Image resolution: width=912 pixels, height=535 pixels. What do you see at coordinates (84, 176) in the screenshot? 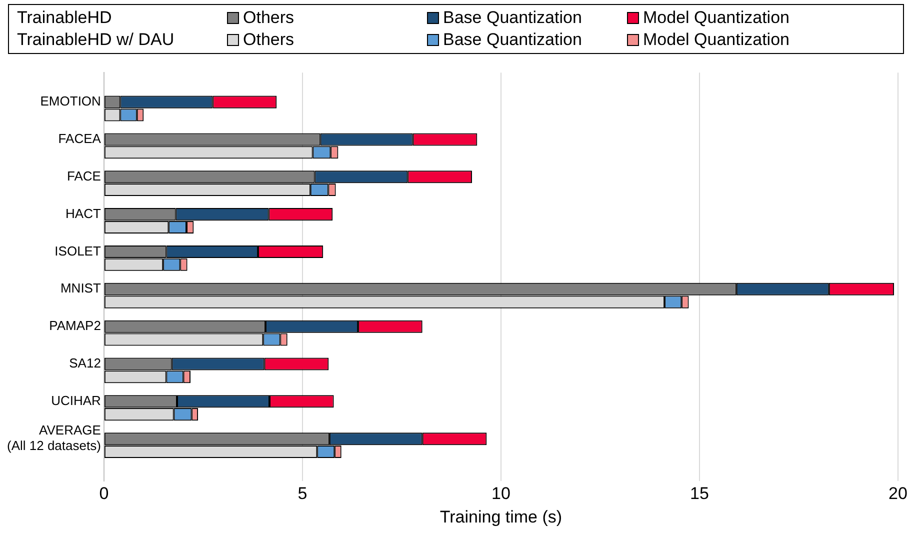
I see `y-tick-label: FACE` at bounding box center [84, 176].